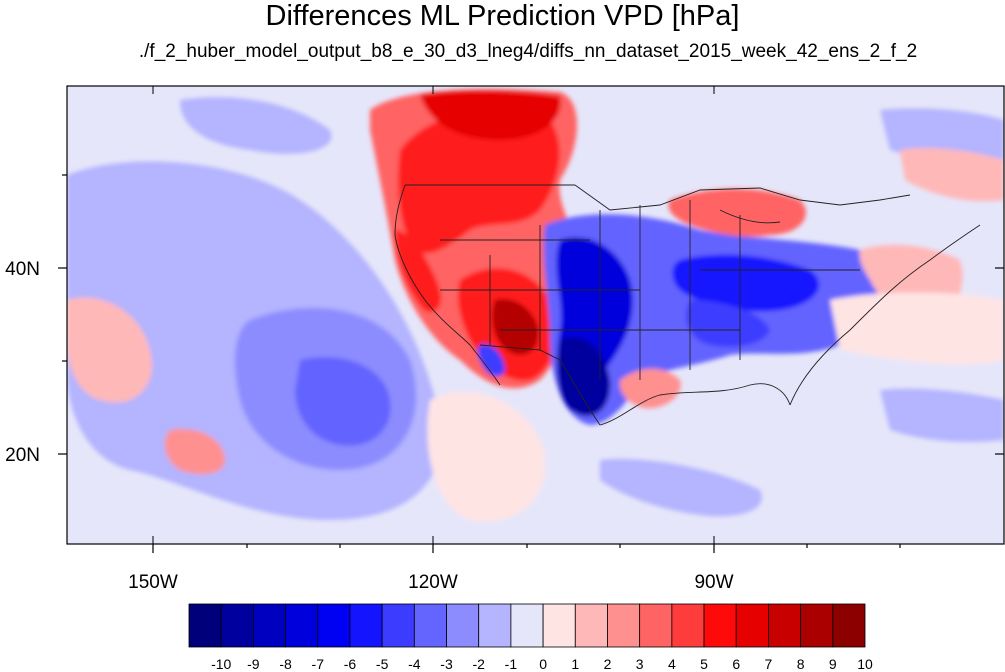 Image resolution: width=1005 pixels, height=672 pixels. Describe the element at coordinates (382, 664) in the screenshot. I see `colorbar-tick-label: -5` at that location.